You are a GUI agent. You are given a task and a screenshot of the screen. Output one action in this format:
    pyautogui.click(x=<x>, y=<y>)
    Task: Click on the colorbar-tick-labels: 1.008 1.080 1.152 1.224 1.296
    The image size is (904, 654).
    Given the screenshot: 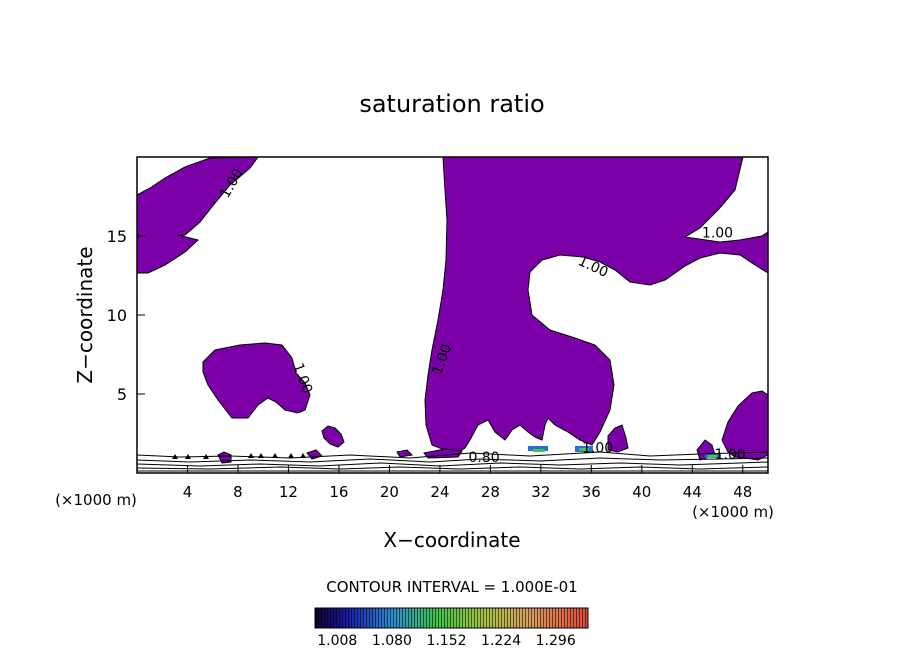 What is the action you would take?
    pyautogui.click(x=446, y=641)
    